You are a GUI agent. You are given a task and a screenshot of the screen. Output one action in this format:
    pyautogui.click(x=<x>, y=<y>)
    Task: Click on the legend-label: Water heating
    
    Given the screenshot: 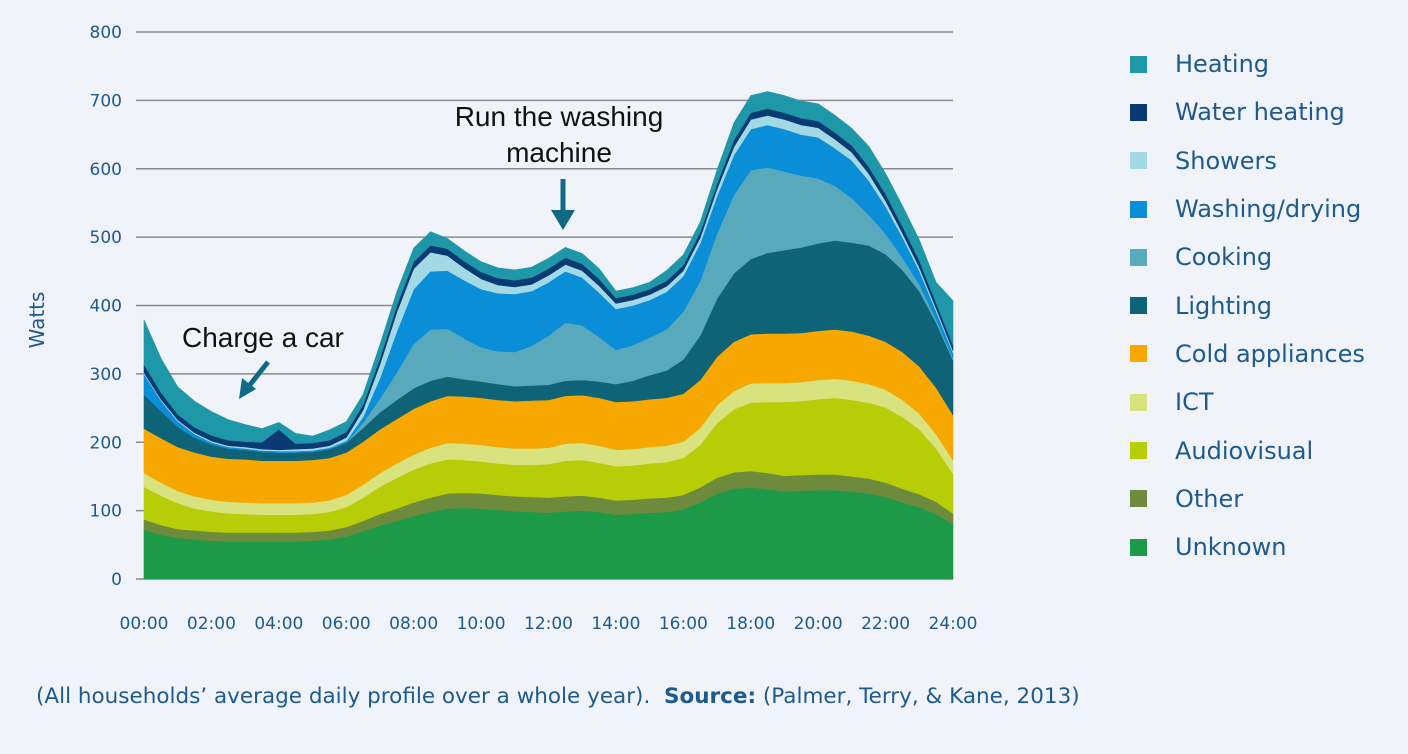 What is the action you would take?
    pyautogui.click(x=1260, y=112)
    